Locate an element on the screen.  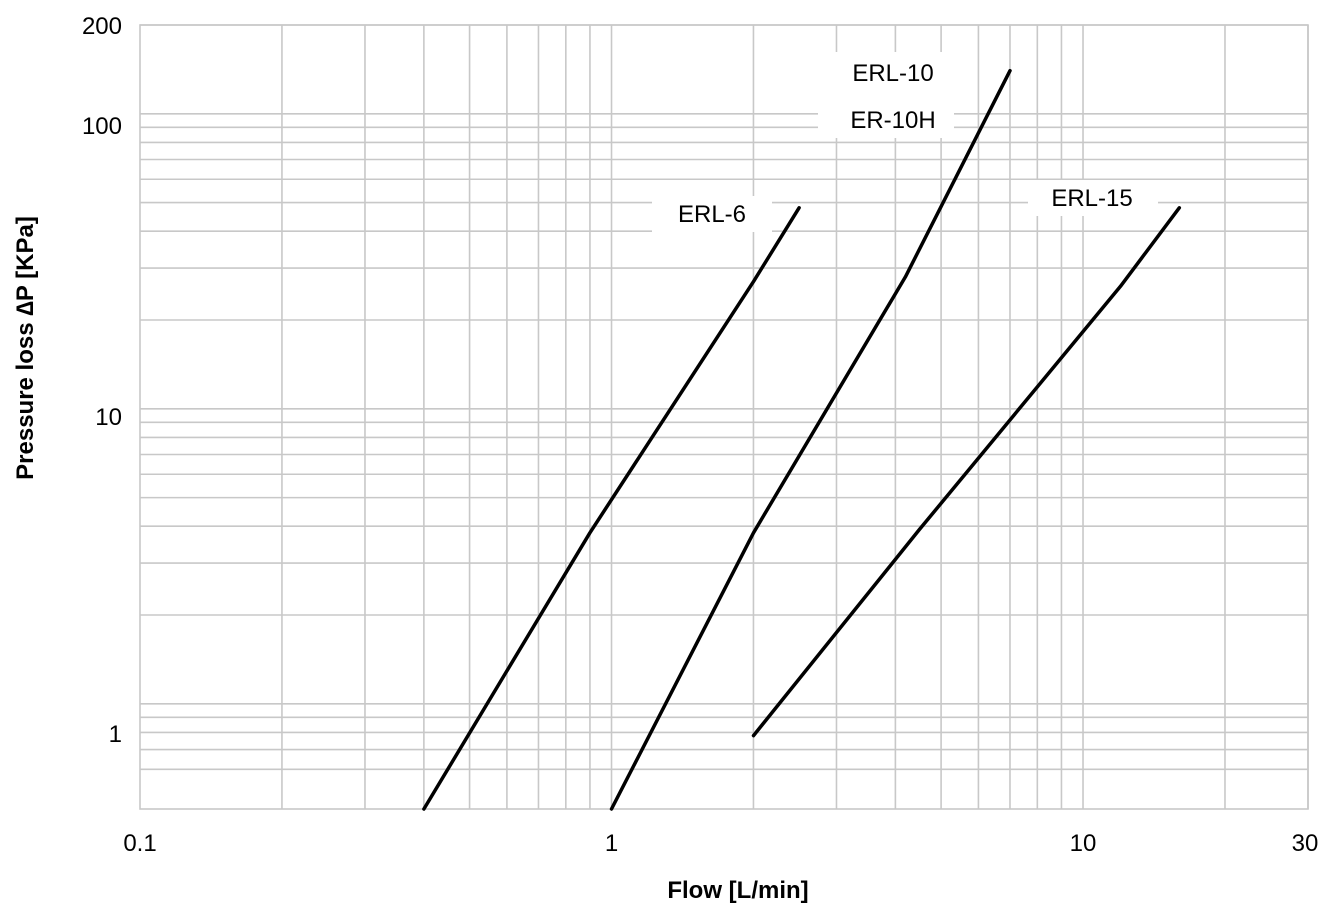
series-labels: ERL-6 ERL-10 ER-10H ERL-15 is located at coordinates (905, 142).